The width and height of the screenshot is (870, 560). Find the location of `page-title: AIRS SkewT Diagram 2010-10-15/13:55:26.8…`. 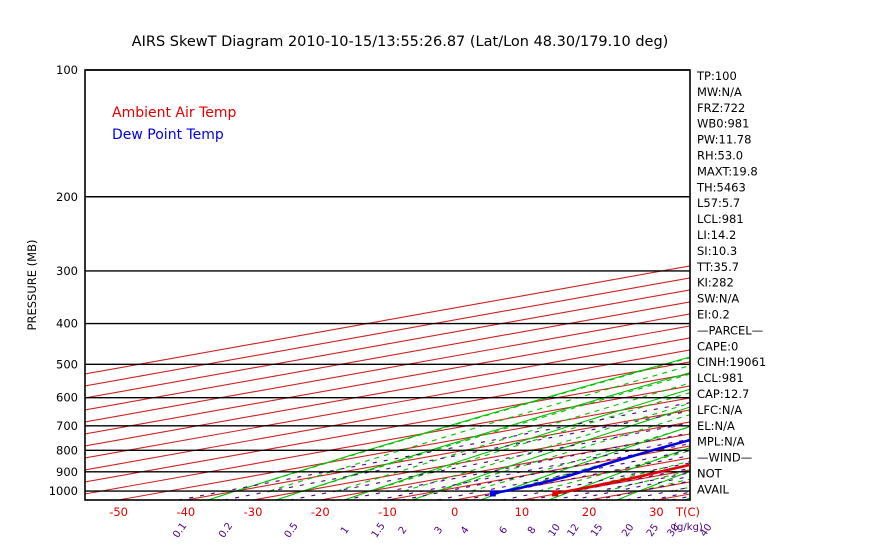

page-title: AIRS SkewT Diagram 2010-10-15/13:55:26.8… is located at coordinates (400, 42).